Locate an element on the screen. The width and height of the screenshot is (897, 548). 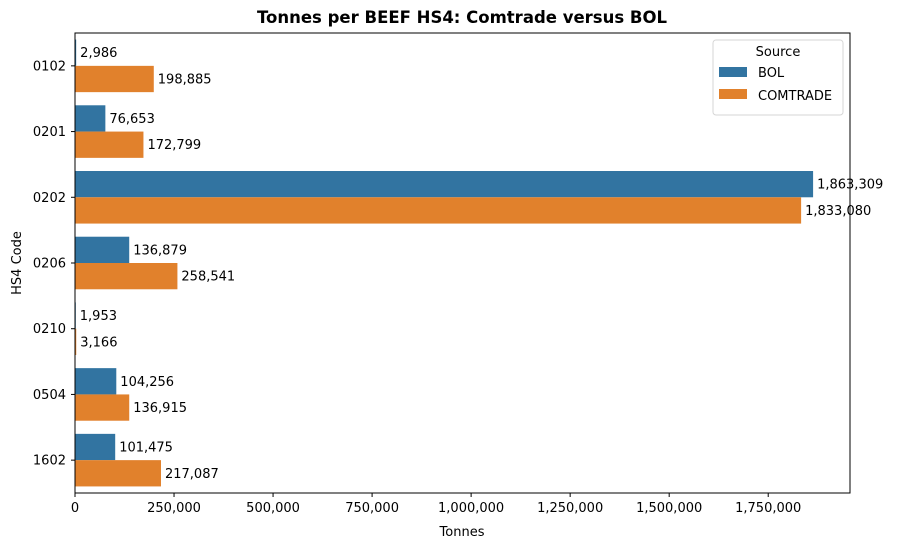
data-label-bol-0102: 2,986 is located at coordinates (98, 53).